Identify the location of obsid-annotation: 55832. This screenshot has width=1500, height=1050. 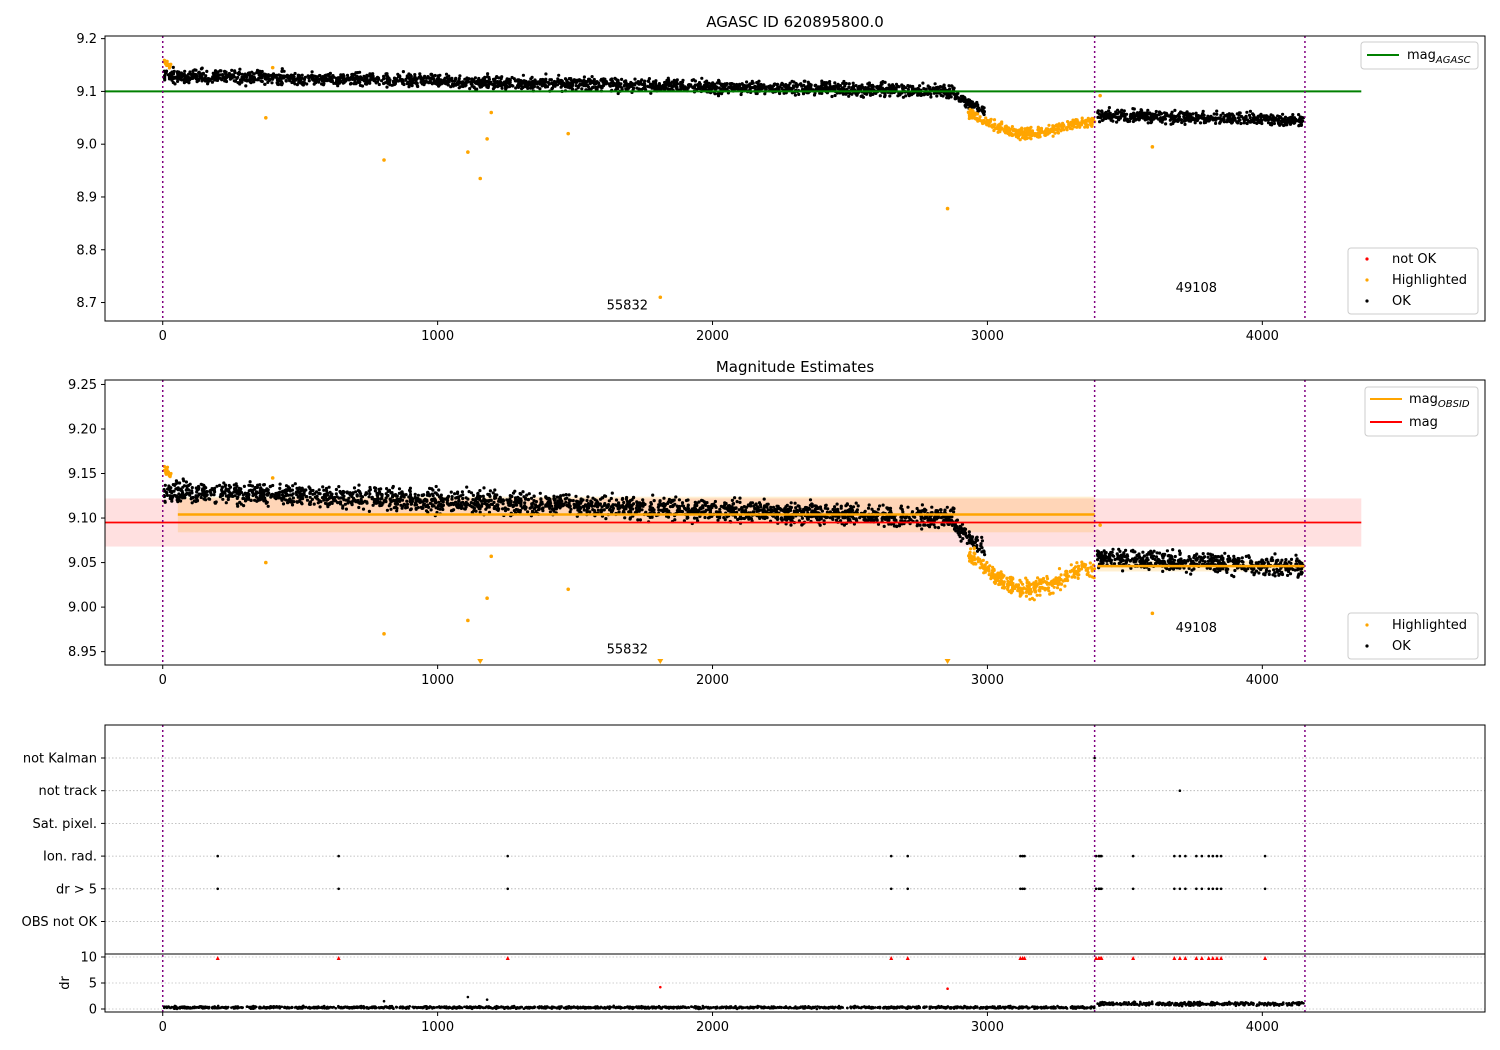
(627, 305).